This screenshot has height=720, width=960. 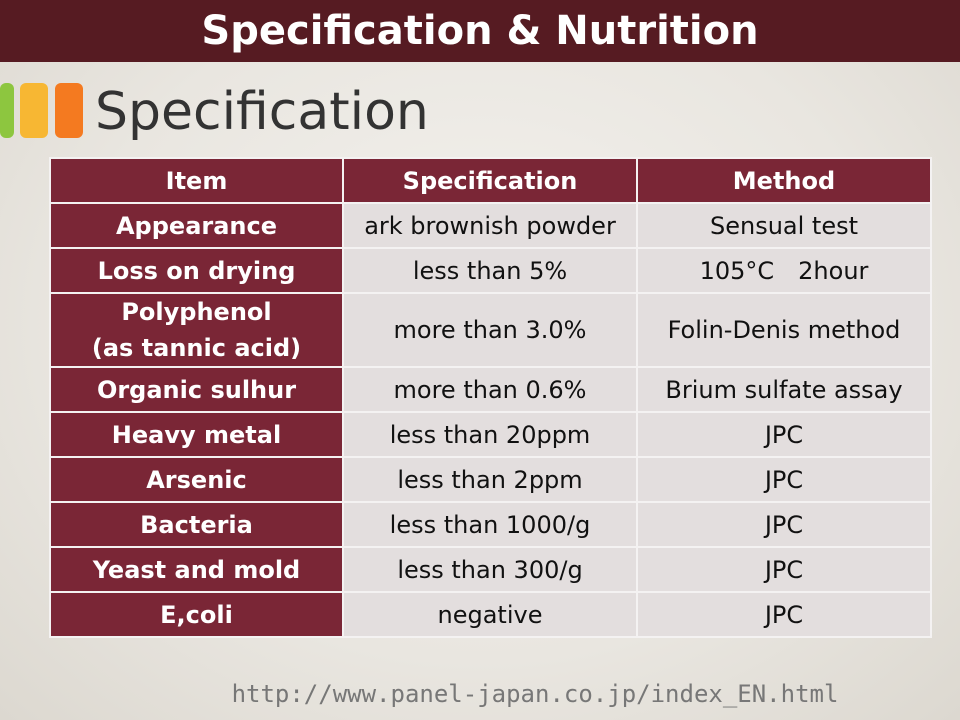 I want to click on value-cell: less than 300/g, so click(x=490, y=569).